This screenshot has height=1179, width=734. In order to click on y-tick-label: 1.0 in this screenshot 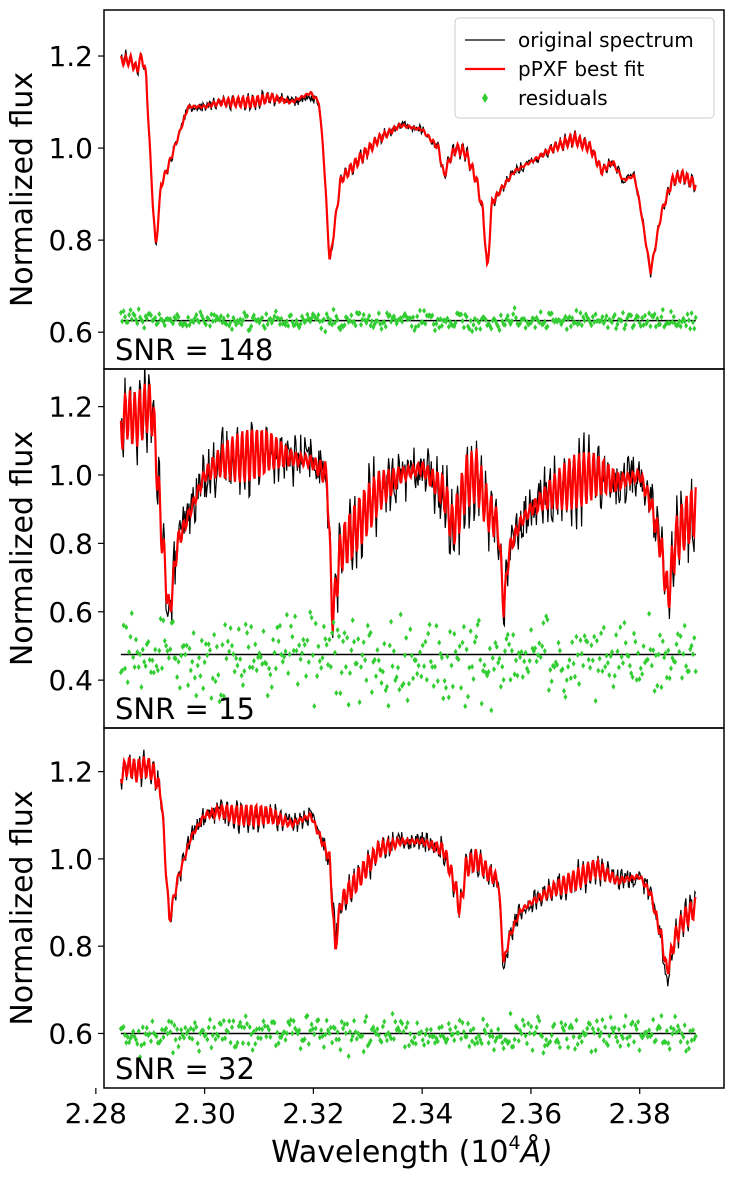, I will do `click(70, 475)`.